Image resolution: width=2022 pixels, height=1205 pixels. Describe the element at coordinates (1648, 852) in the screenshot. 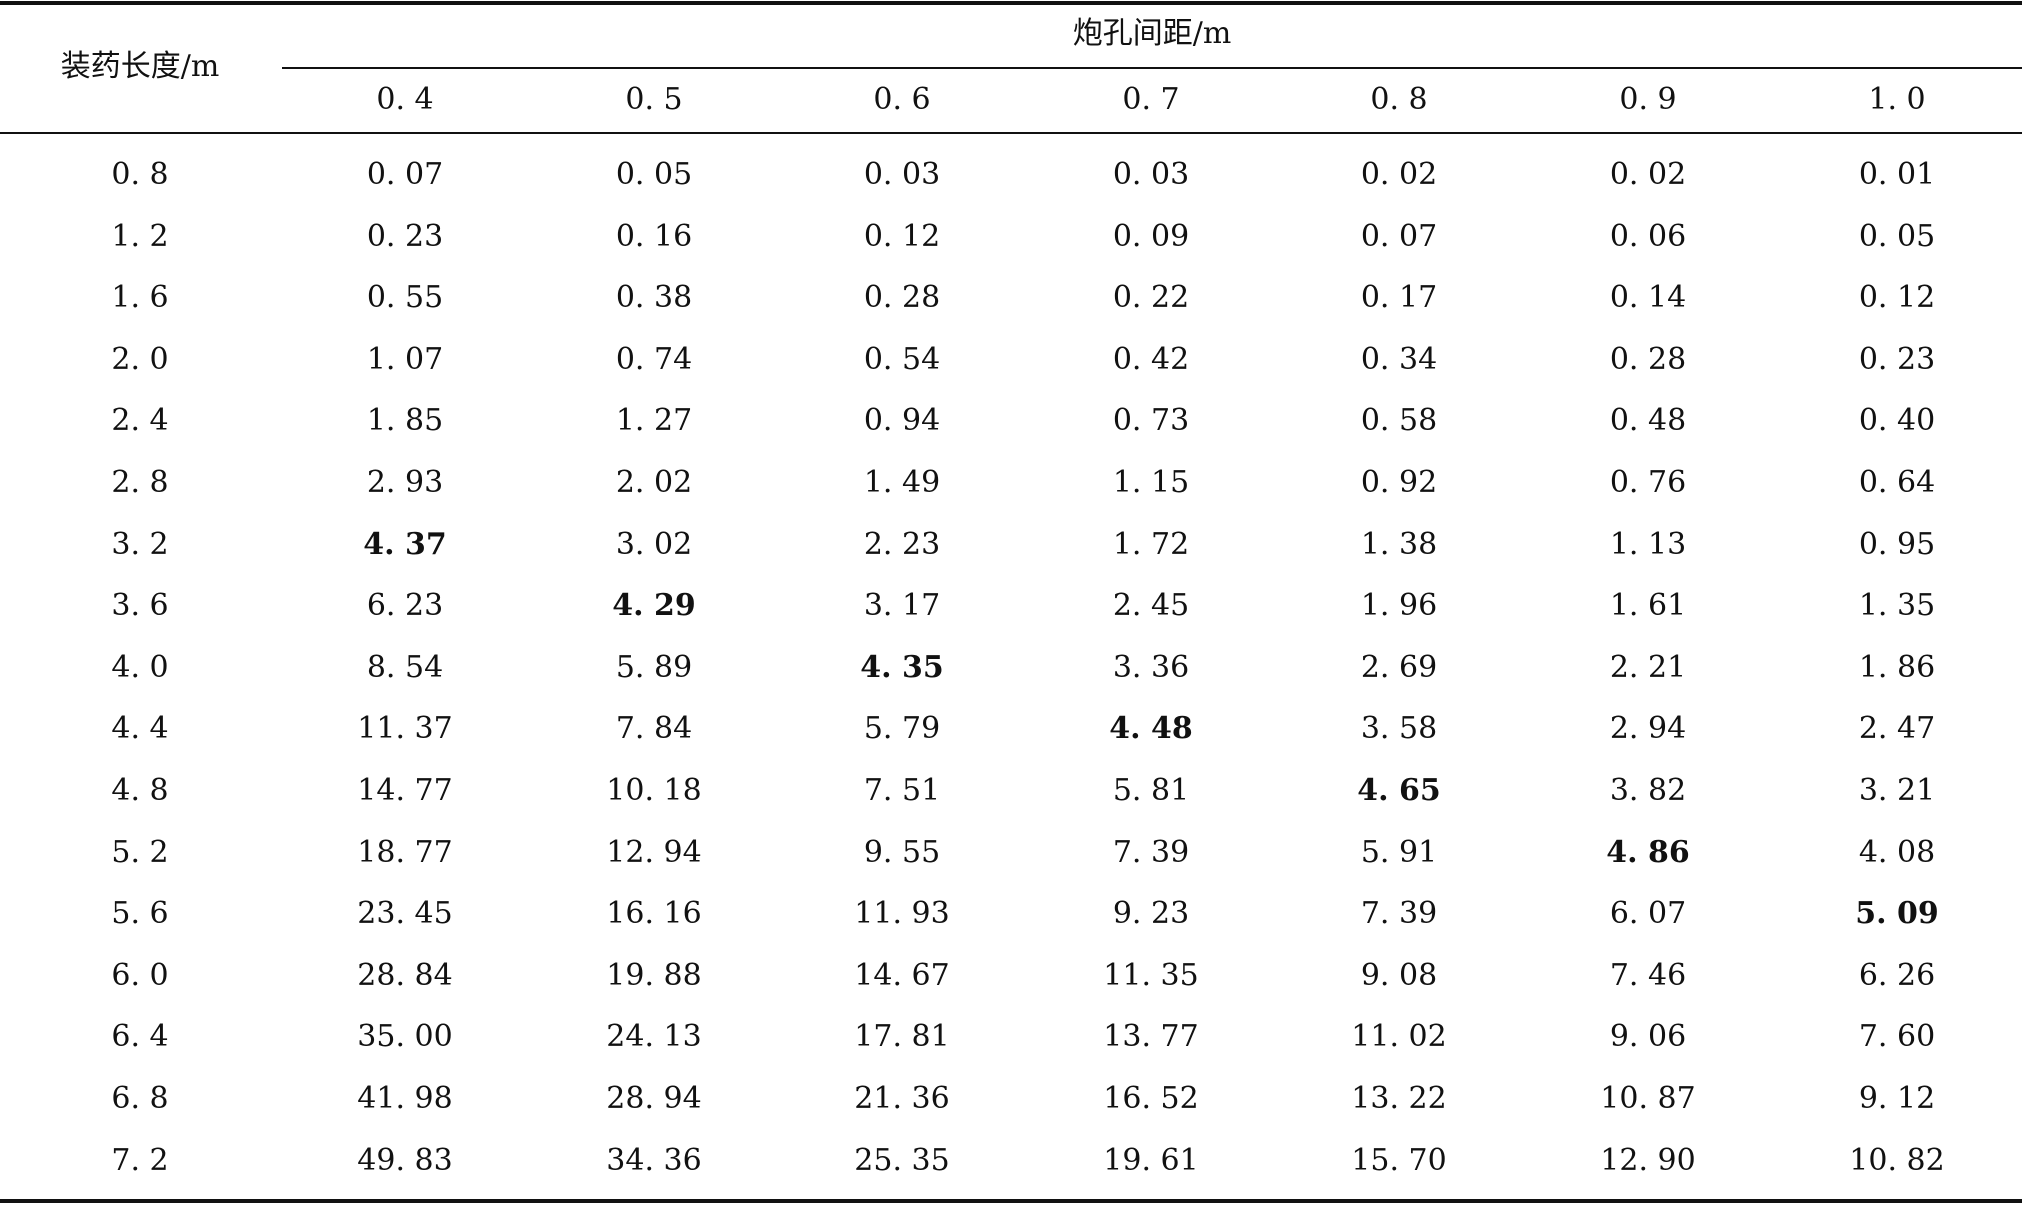

I see `table-cell: 4. 86` at that location.